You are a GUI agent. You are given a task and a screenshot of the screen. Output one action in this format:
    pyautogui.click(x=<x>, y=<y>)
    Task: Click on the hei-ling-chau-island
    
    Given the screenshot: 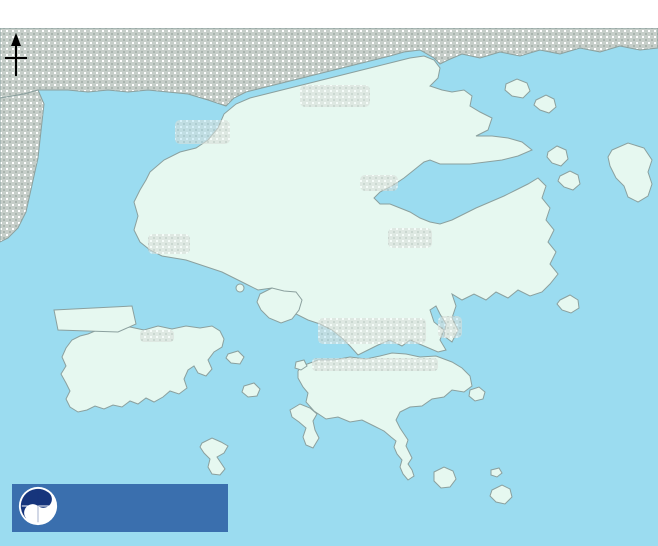 What is the action you would take?
    pyautogui.click(x=251, y=390)
    